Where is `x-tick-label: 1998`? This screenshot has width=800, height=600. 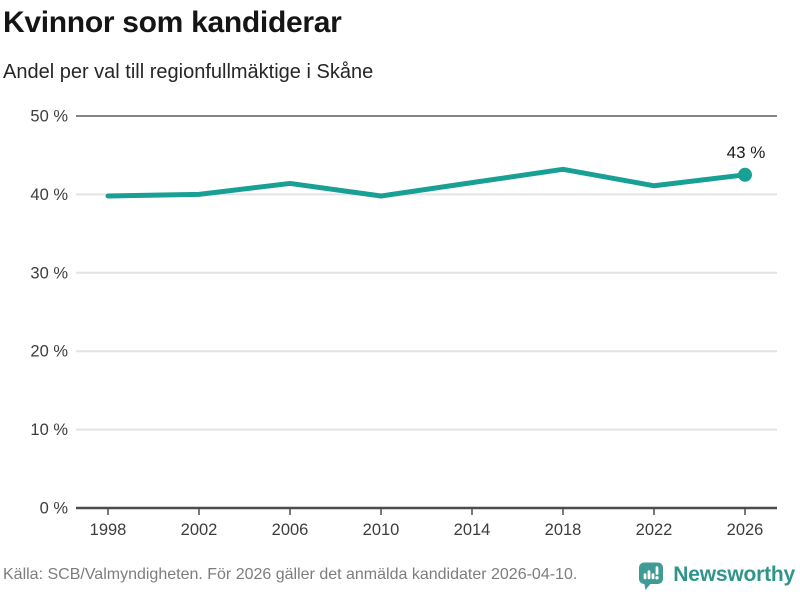 x-tick-label: 1998 is located at coordinates (108, 530).